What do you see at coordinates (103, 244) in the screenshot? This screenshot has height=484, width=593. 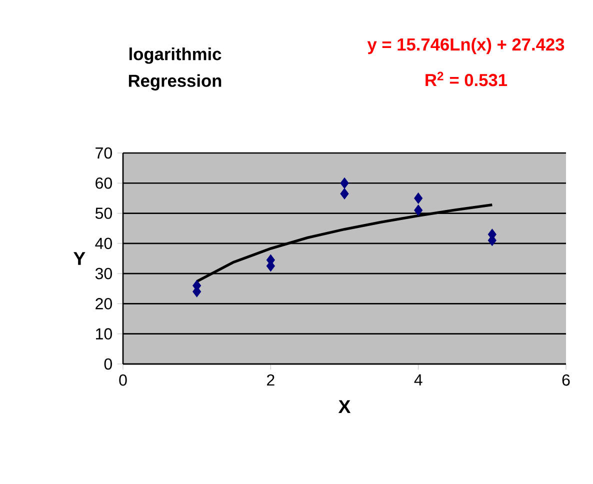 I see `y-tick-label: 40` at bounding box center [103, 244].